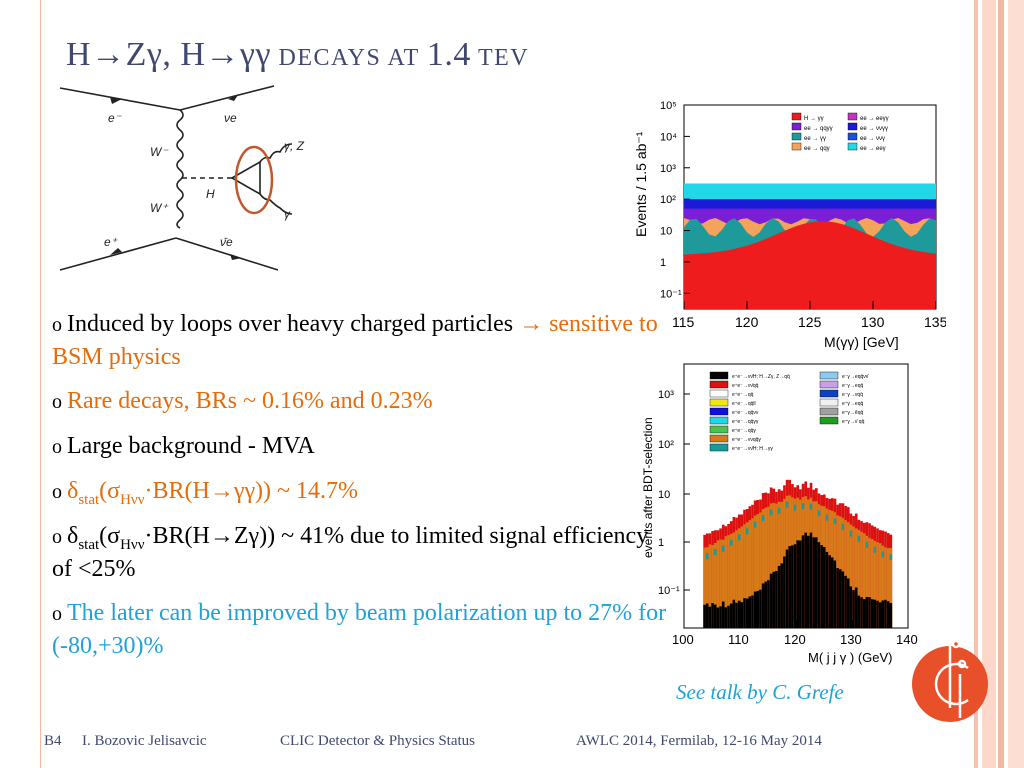  What do you see at coordinates (844, 131) in the screenshot?
I see `plot1-legend-box` at bounding box center [844, 131].